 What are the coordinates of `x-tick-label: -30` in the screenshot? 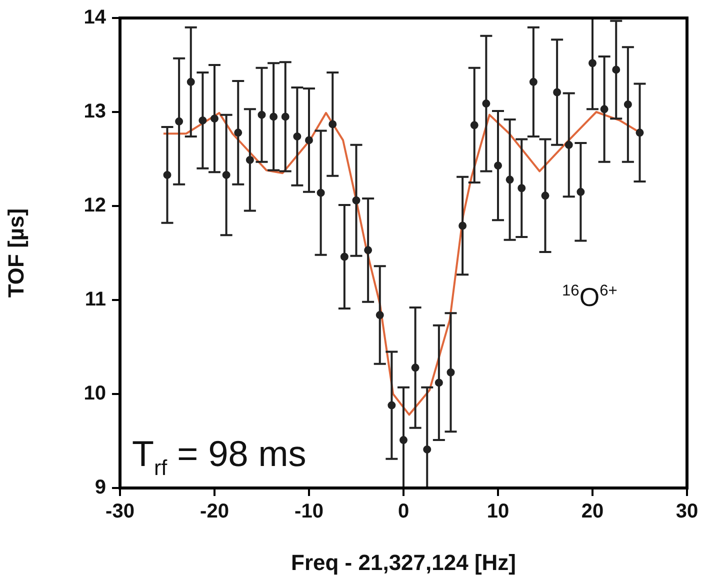 It's located at (120, 511).